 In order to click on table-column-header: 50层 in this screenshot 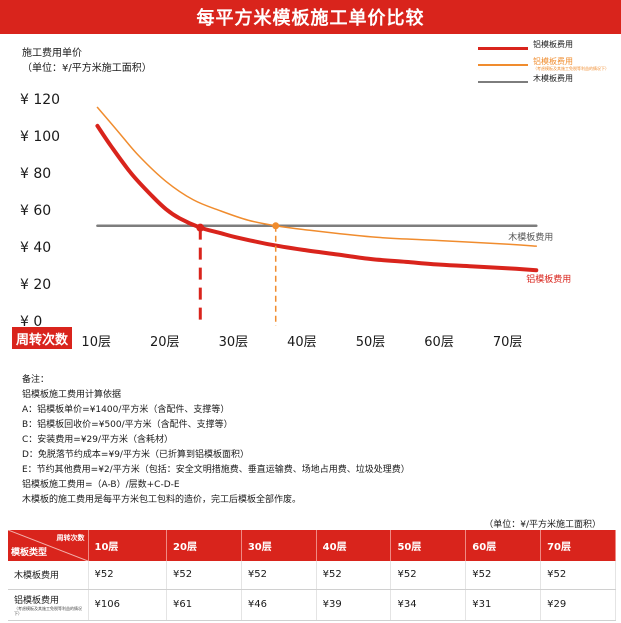, I will do `click(428, 545)`.